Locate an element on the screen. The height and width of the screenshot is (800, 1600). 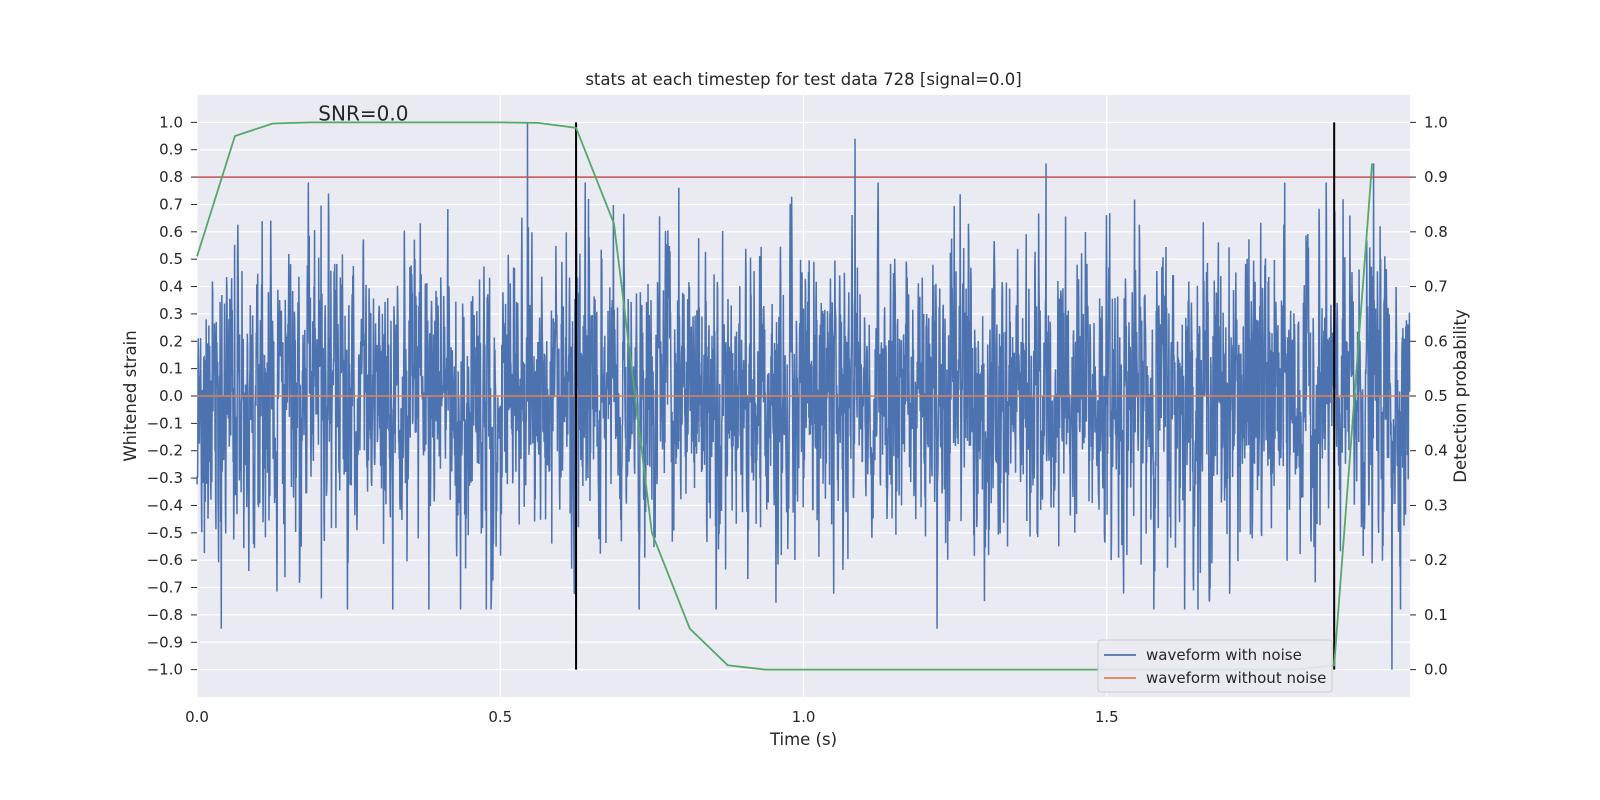
y-tick-label: 0.3 is located at coordinates (171, 314).